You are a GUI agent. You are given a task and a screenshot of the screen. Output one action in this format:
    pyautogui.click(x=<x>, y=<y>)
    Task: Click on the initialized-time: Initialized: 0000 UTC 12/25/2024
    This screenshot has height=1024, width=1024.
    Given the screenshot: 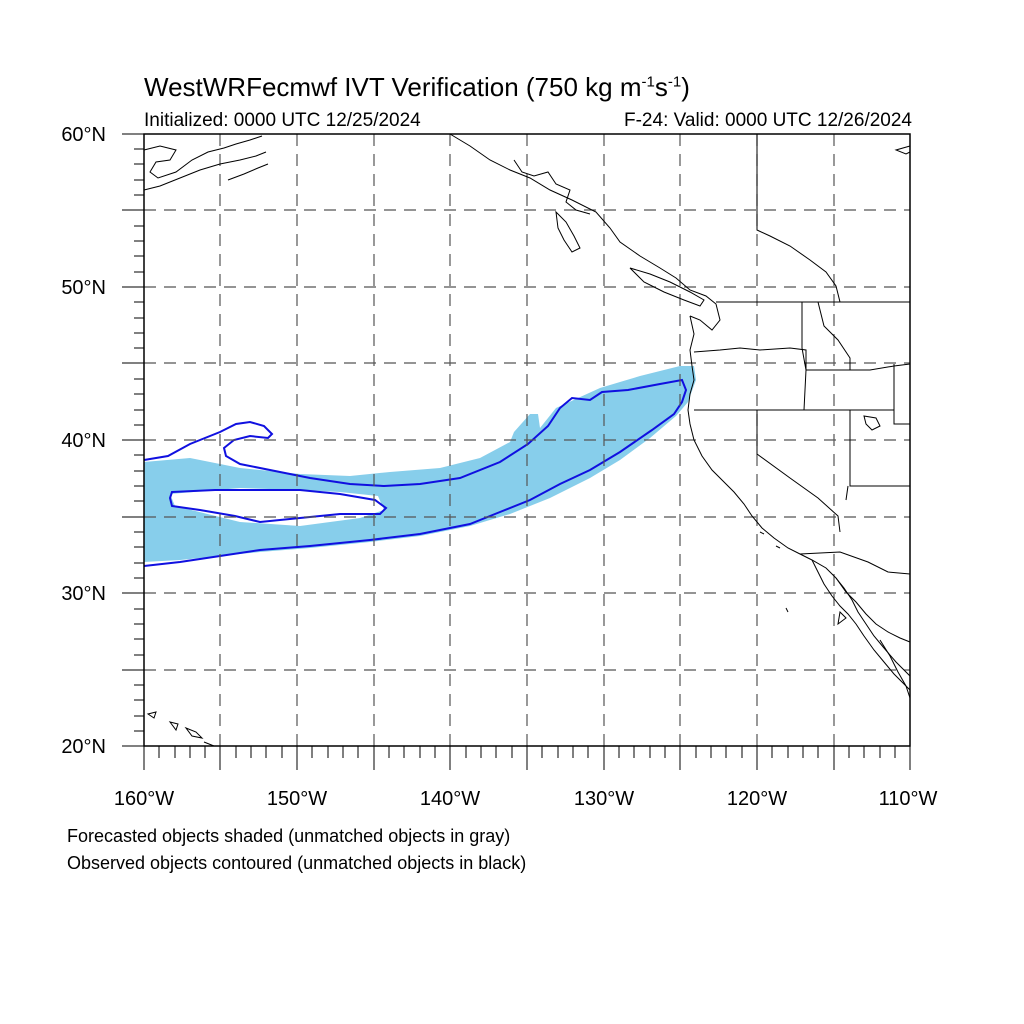 What is the action you would take?
    pyautogui.click(x=282, y=120)
    